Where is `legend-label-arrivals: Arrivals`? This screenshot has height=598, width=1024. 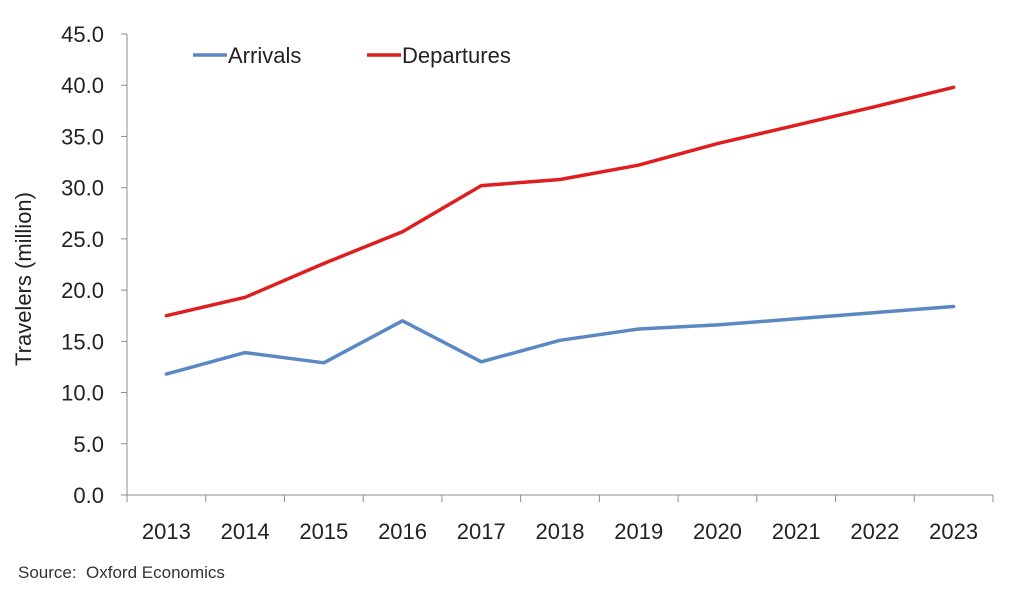
legend-label-arrivals: Arrivals is located at coordinates (264, 55).